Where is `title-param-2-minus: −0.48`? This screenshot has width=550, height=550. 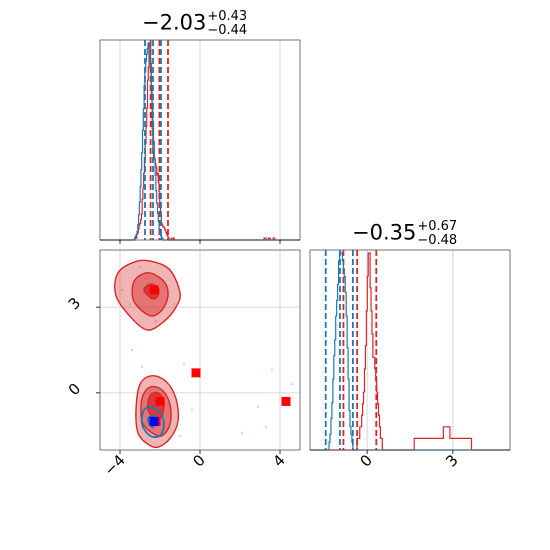 title-param-2-minus: −0.48 is located at coordinates (437, 240).